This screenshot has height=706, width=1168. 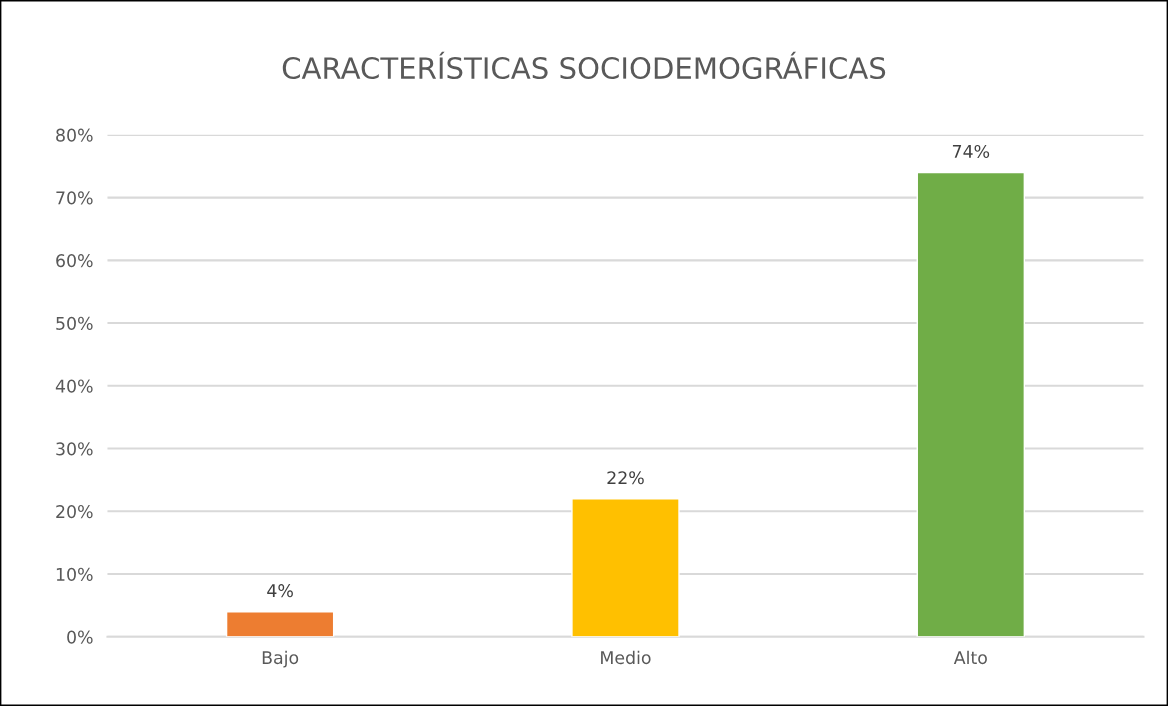 I want to click on y-tick-label: 80%, so click(x=74, y=135).